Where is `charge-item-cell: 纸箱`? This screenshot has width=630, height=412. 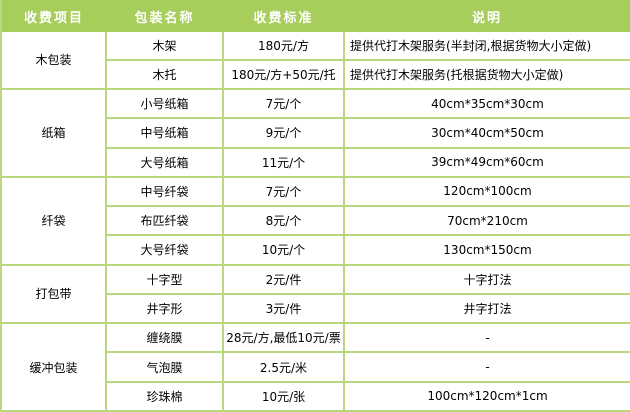
charge-item-cell: 纸箱 is located at coordinates (53, 132).